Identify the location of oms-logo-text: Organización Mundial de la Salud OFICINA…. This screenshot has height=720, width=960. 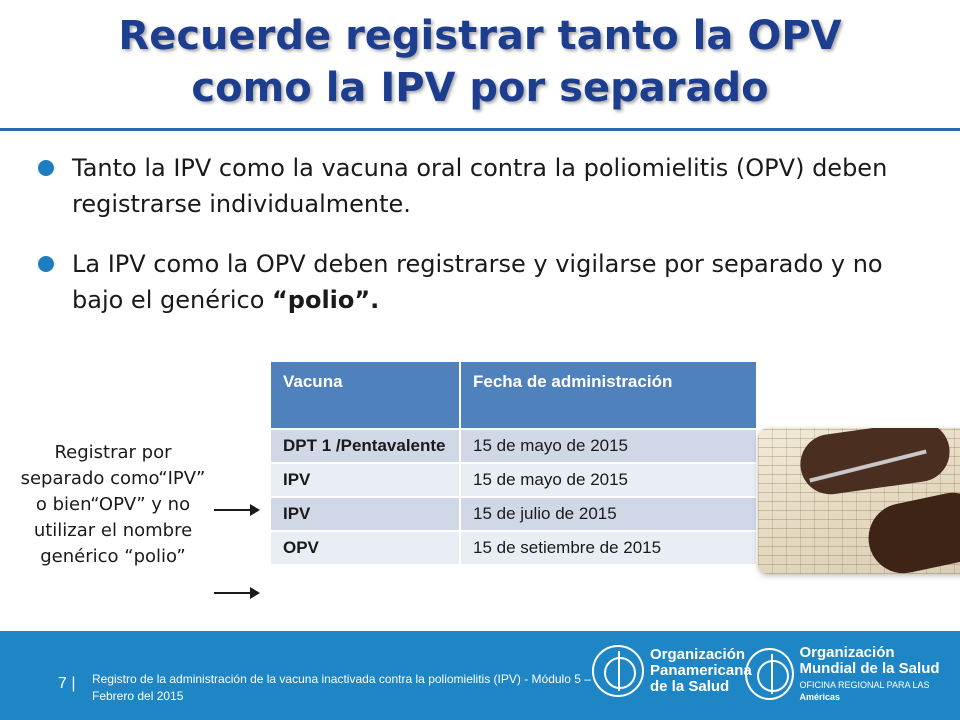
(880, 674).